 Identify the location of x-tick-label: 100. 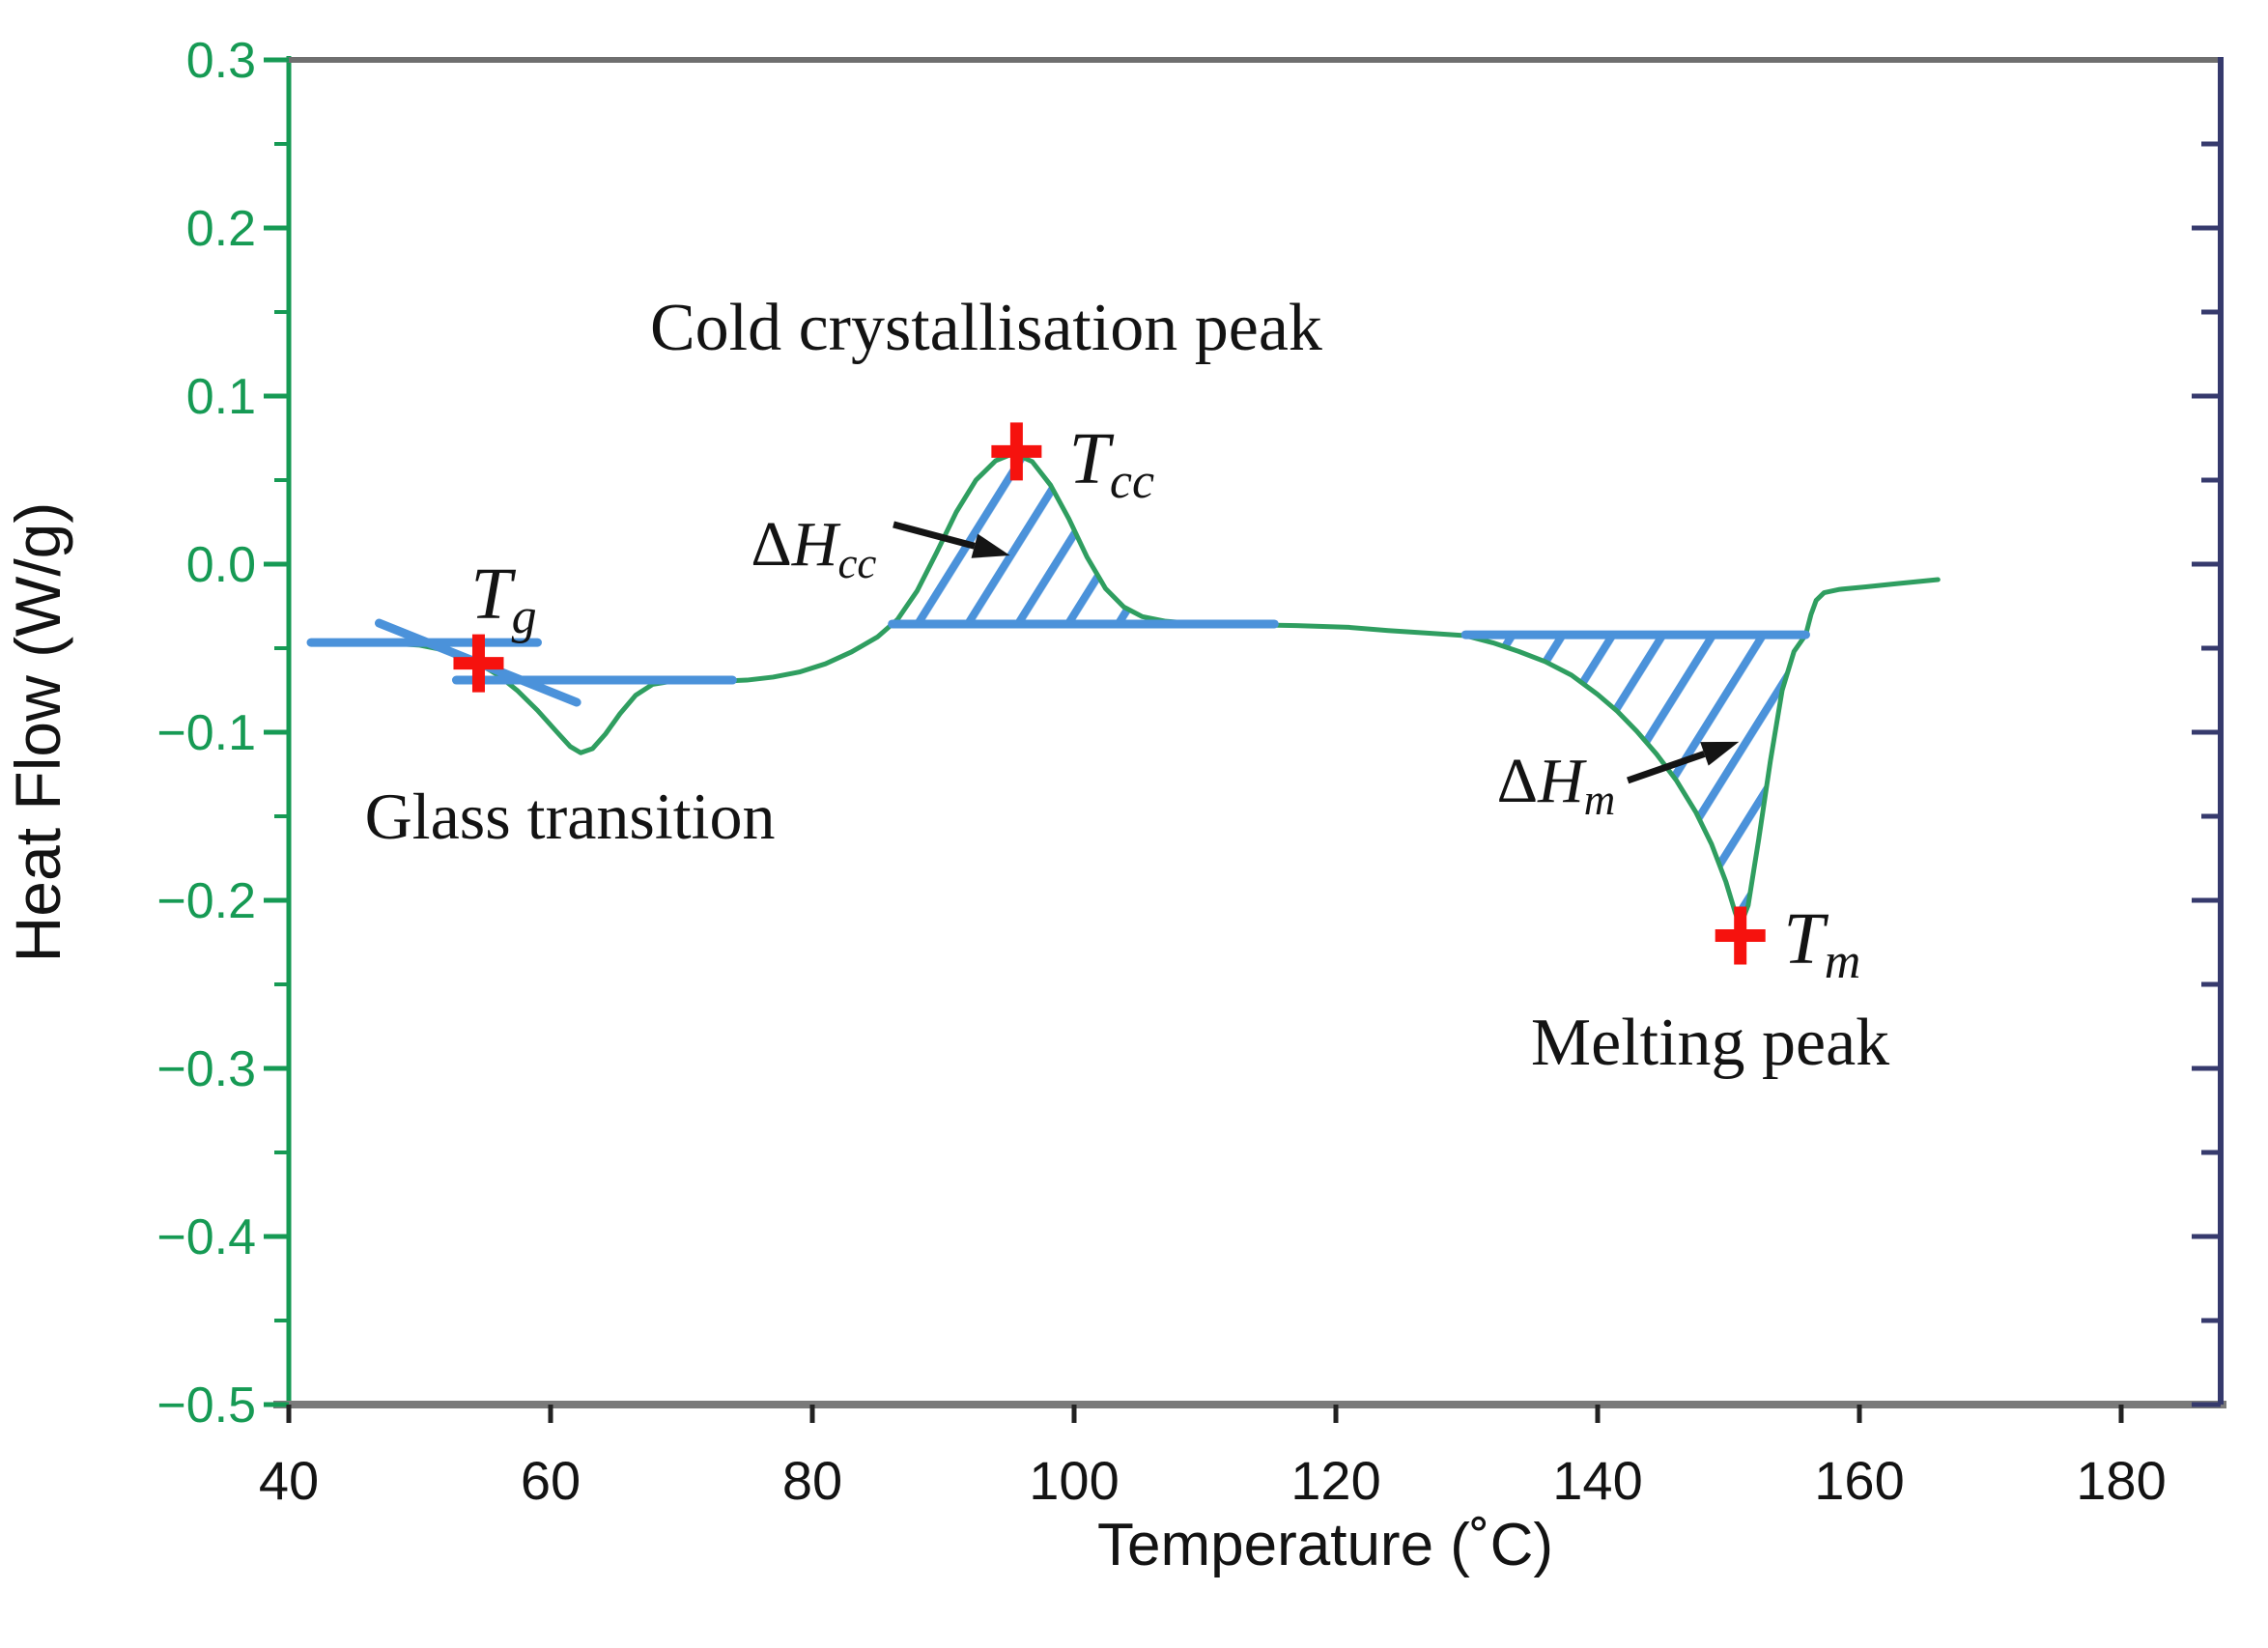
(1074, 1480).